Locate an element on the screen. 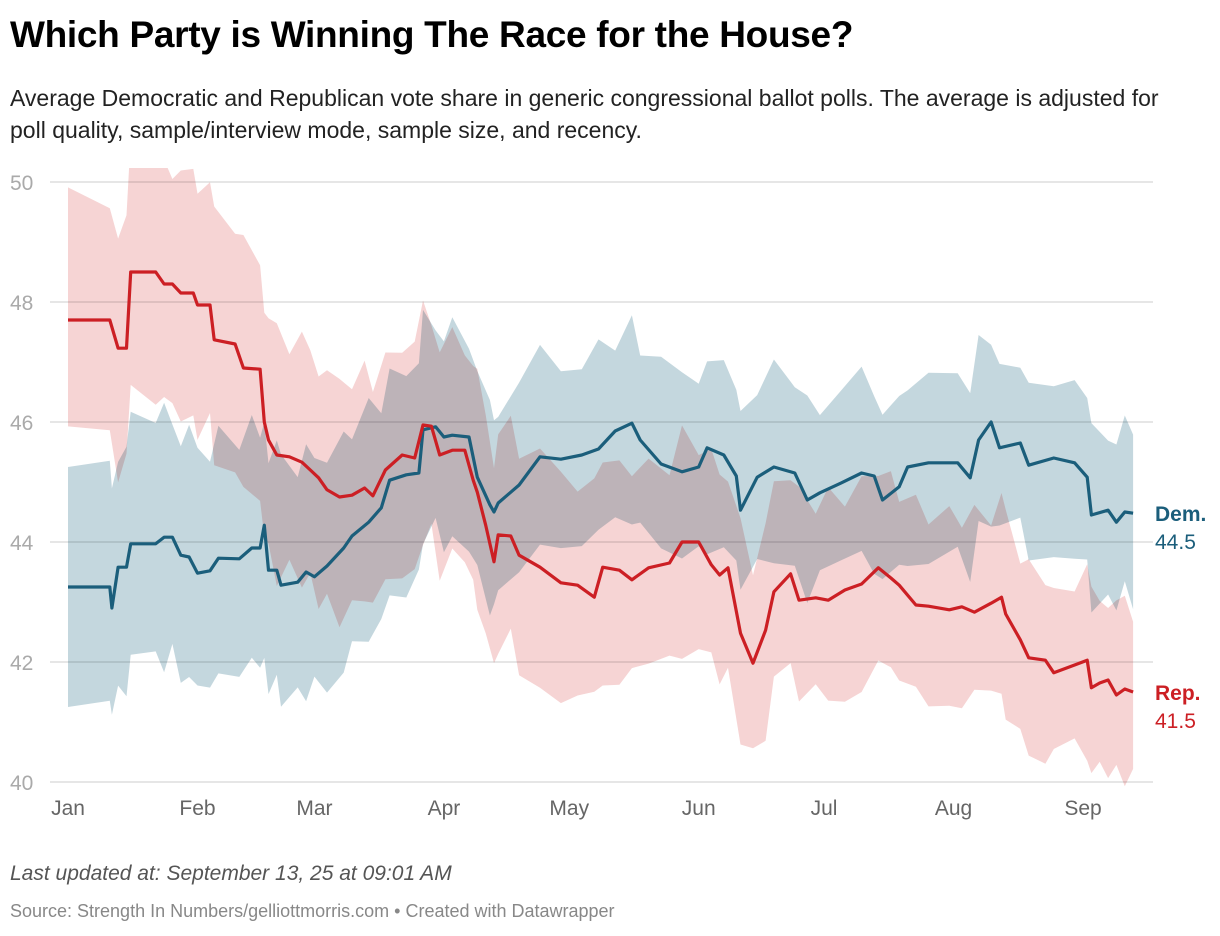 This screenshot has width=1220, height=936. x-tick-label: Mar is located at coordinates (314, 808).